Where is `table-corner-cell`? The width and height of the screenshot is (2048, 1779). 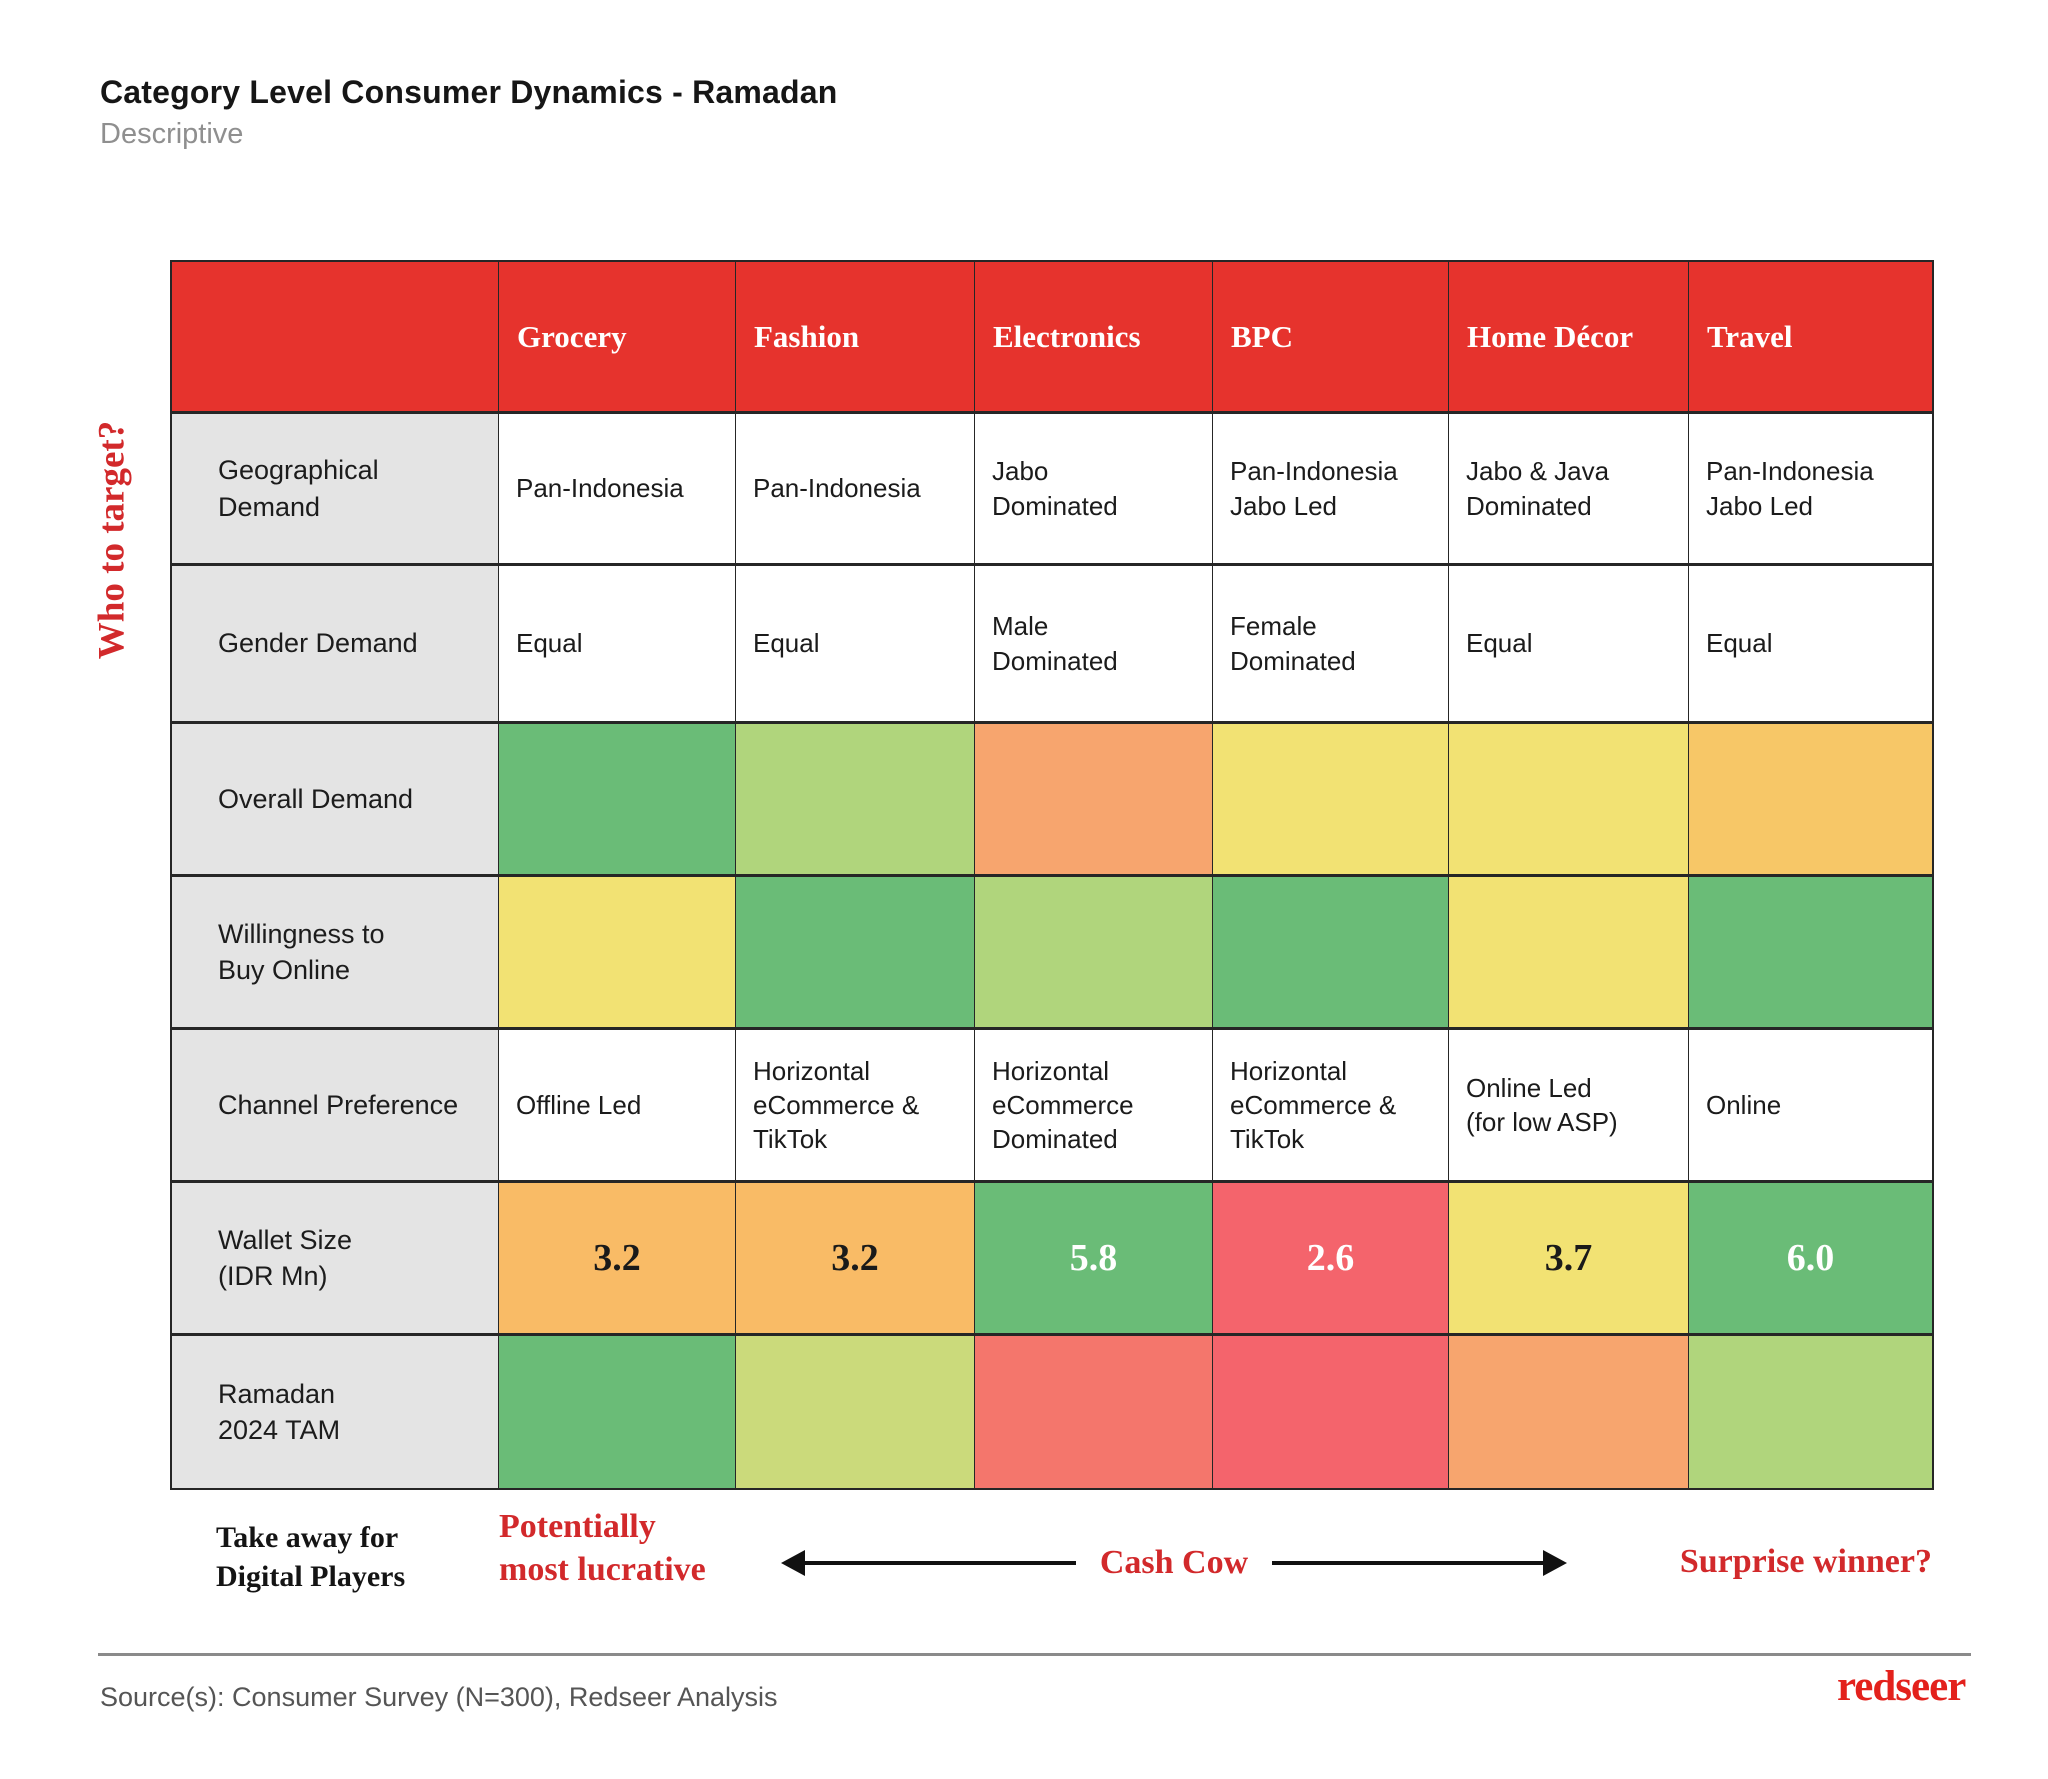
table-corner-cell is located at coordinates (335, 338).